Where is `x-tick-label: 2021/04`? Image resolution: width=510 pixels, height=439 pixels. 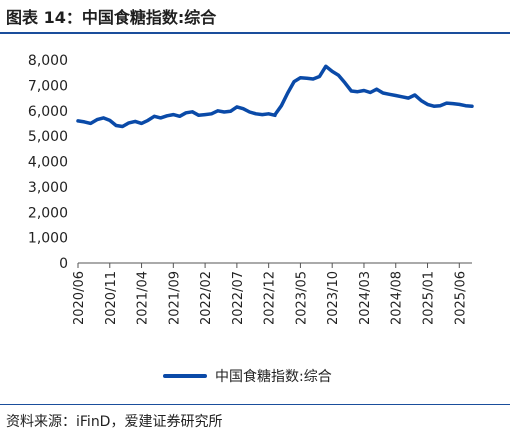 x-tick-label: 2021/04 is located at coordinates (143, 298).